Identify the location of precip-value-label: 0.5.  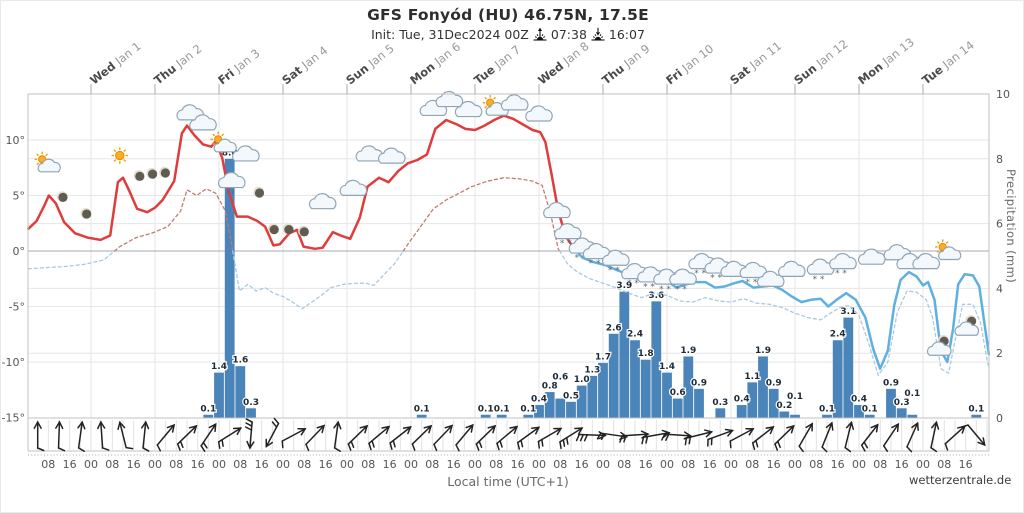
(571, 396).